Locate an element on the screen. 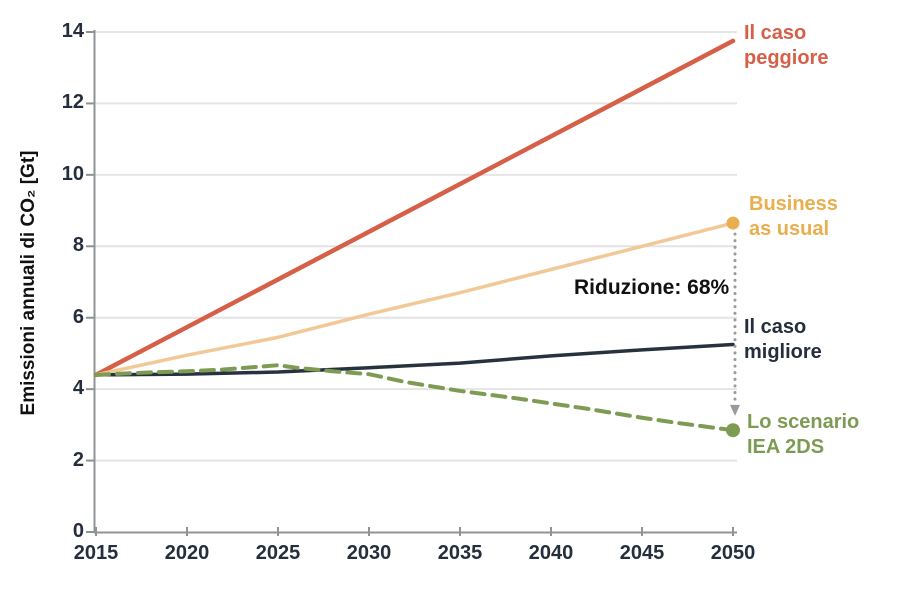 The width and height of the screenshot is (900, 596). y-tick-label-12: 12 is located at coordinates (72, 102).